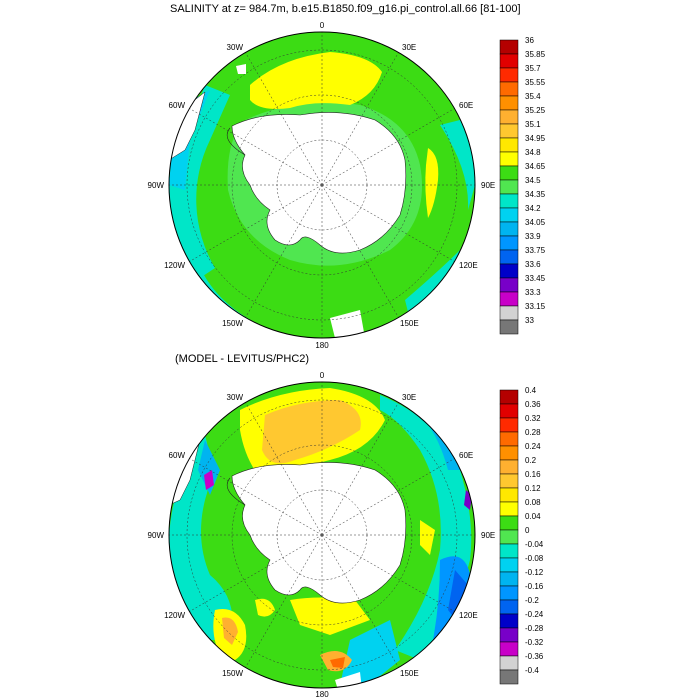 This screenshot has height=700, width=700. Describe the element at coordinates (533, 516) in the screenshot. I see `colorbar-label: 0.04` at that location.